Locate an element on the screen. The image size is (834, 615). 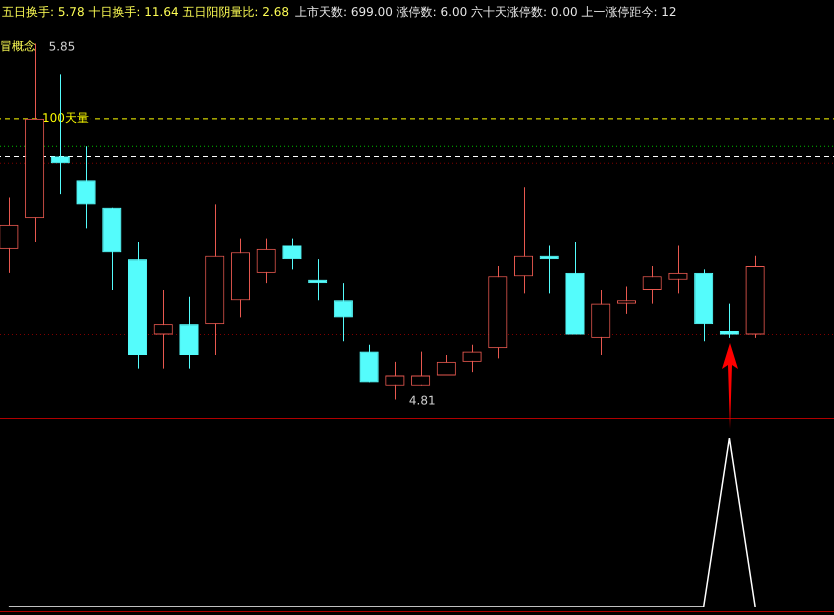
chart-title: 五日换手: 5.78 十日换手: 11.64 五日阳阴量比: 2.68 is located at coordinates (145, 12).